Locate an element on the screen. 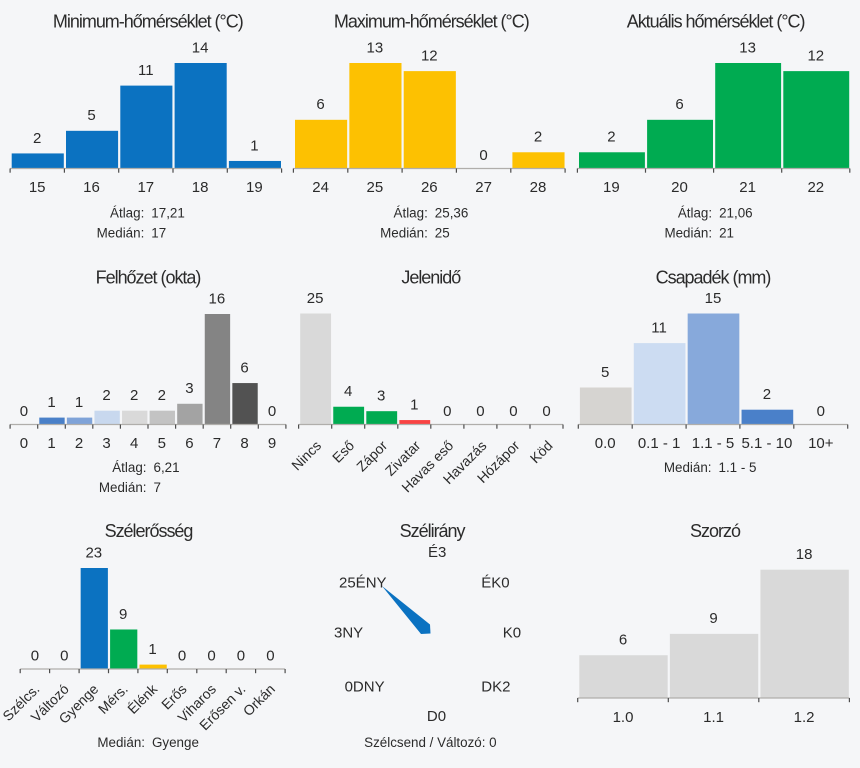 Image resolution: width=860 pixels, height=768 pixels. svg-text: Maximum-hőmérséklet (°C) is located at coordinates (431, 22).